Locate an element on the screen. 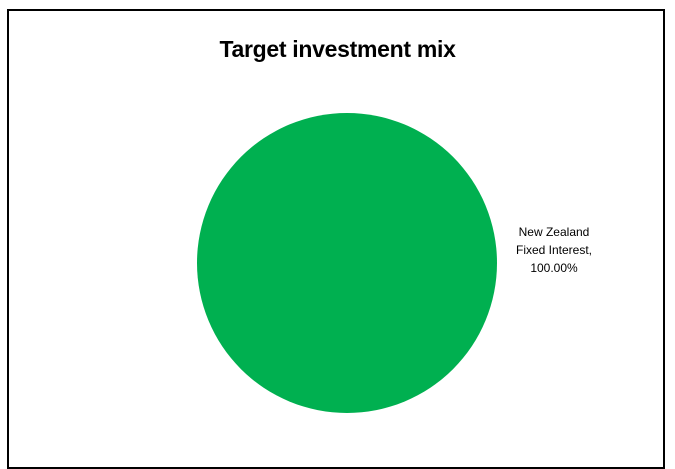  slice-label-line-1: New Zealand is located at coordinates (554, 232).